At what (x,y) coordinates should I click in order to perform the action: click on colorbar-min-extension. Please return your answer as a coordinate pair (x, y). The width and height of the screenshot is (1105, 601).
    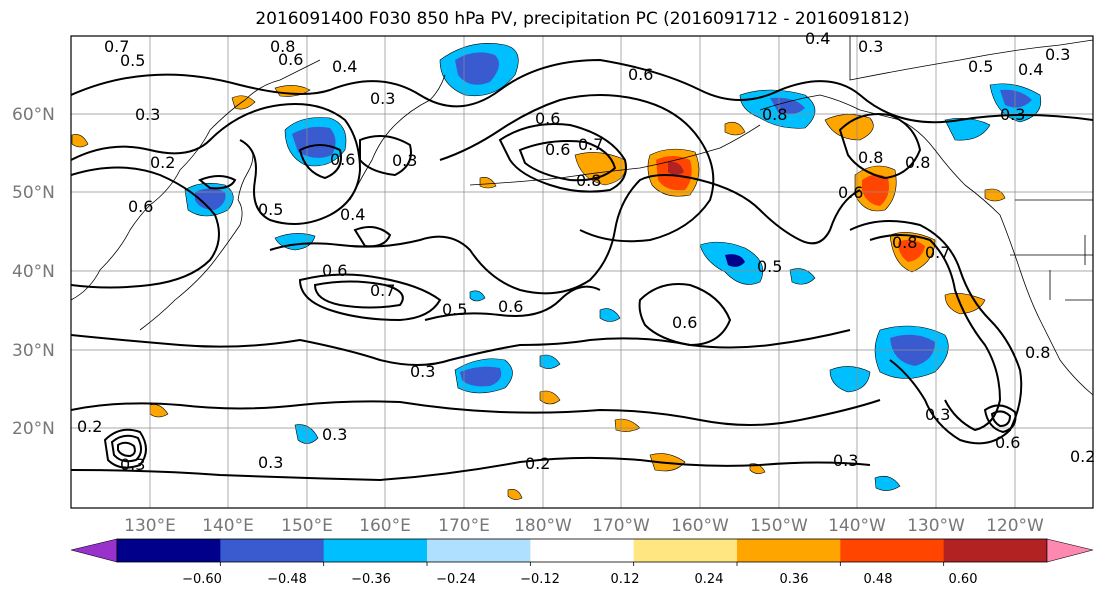
    Looking at the image, I should click on (94, 550).